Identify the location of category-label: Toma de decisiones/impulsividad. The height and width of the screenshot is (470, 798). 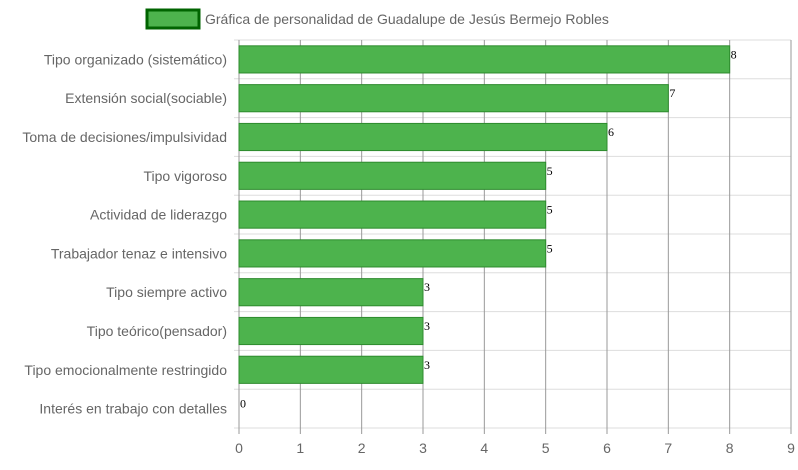
(124, 137).